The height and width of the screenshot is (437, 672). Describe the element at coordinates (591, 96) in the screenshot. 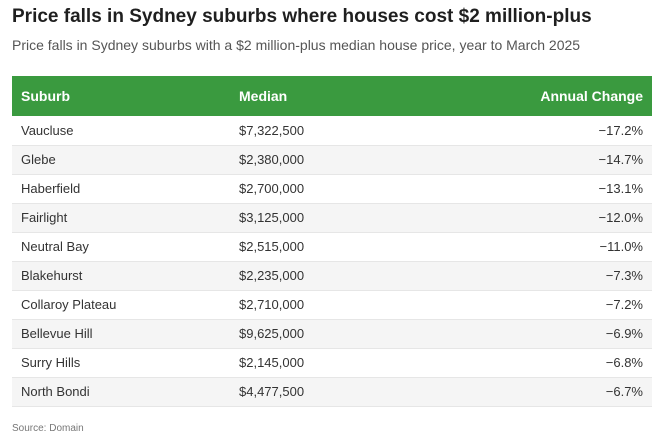

I see `column-header-annual-change: Annual Change` at that location.